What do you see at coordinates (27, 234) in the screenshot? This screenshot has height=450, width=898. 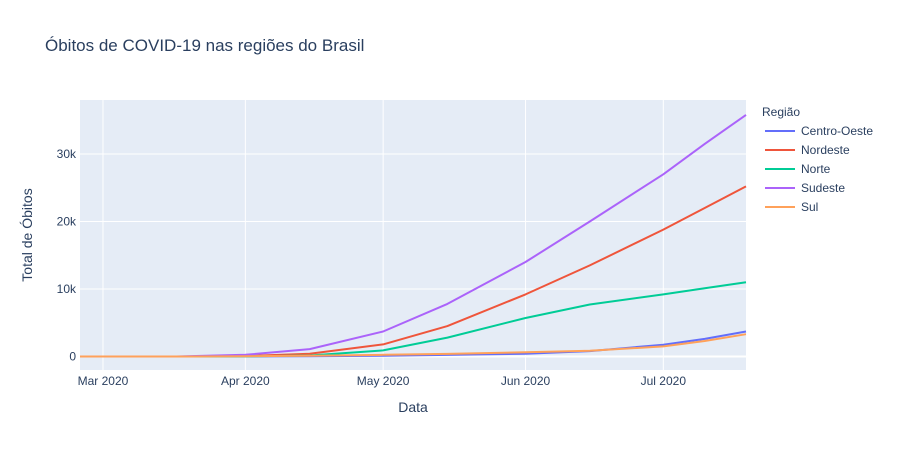 I see `y-axis-title: Total de Óbitos` at bounding box center [27, 234].